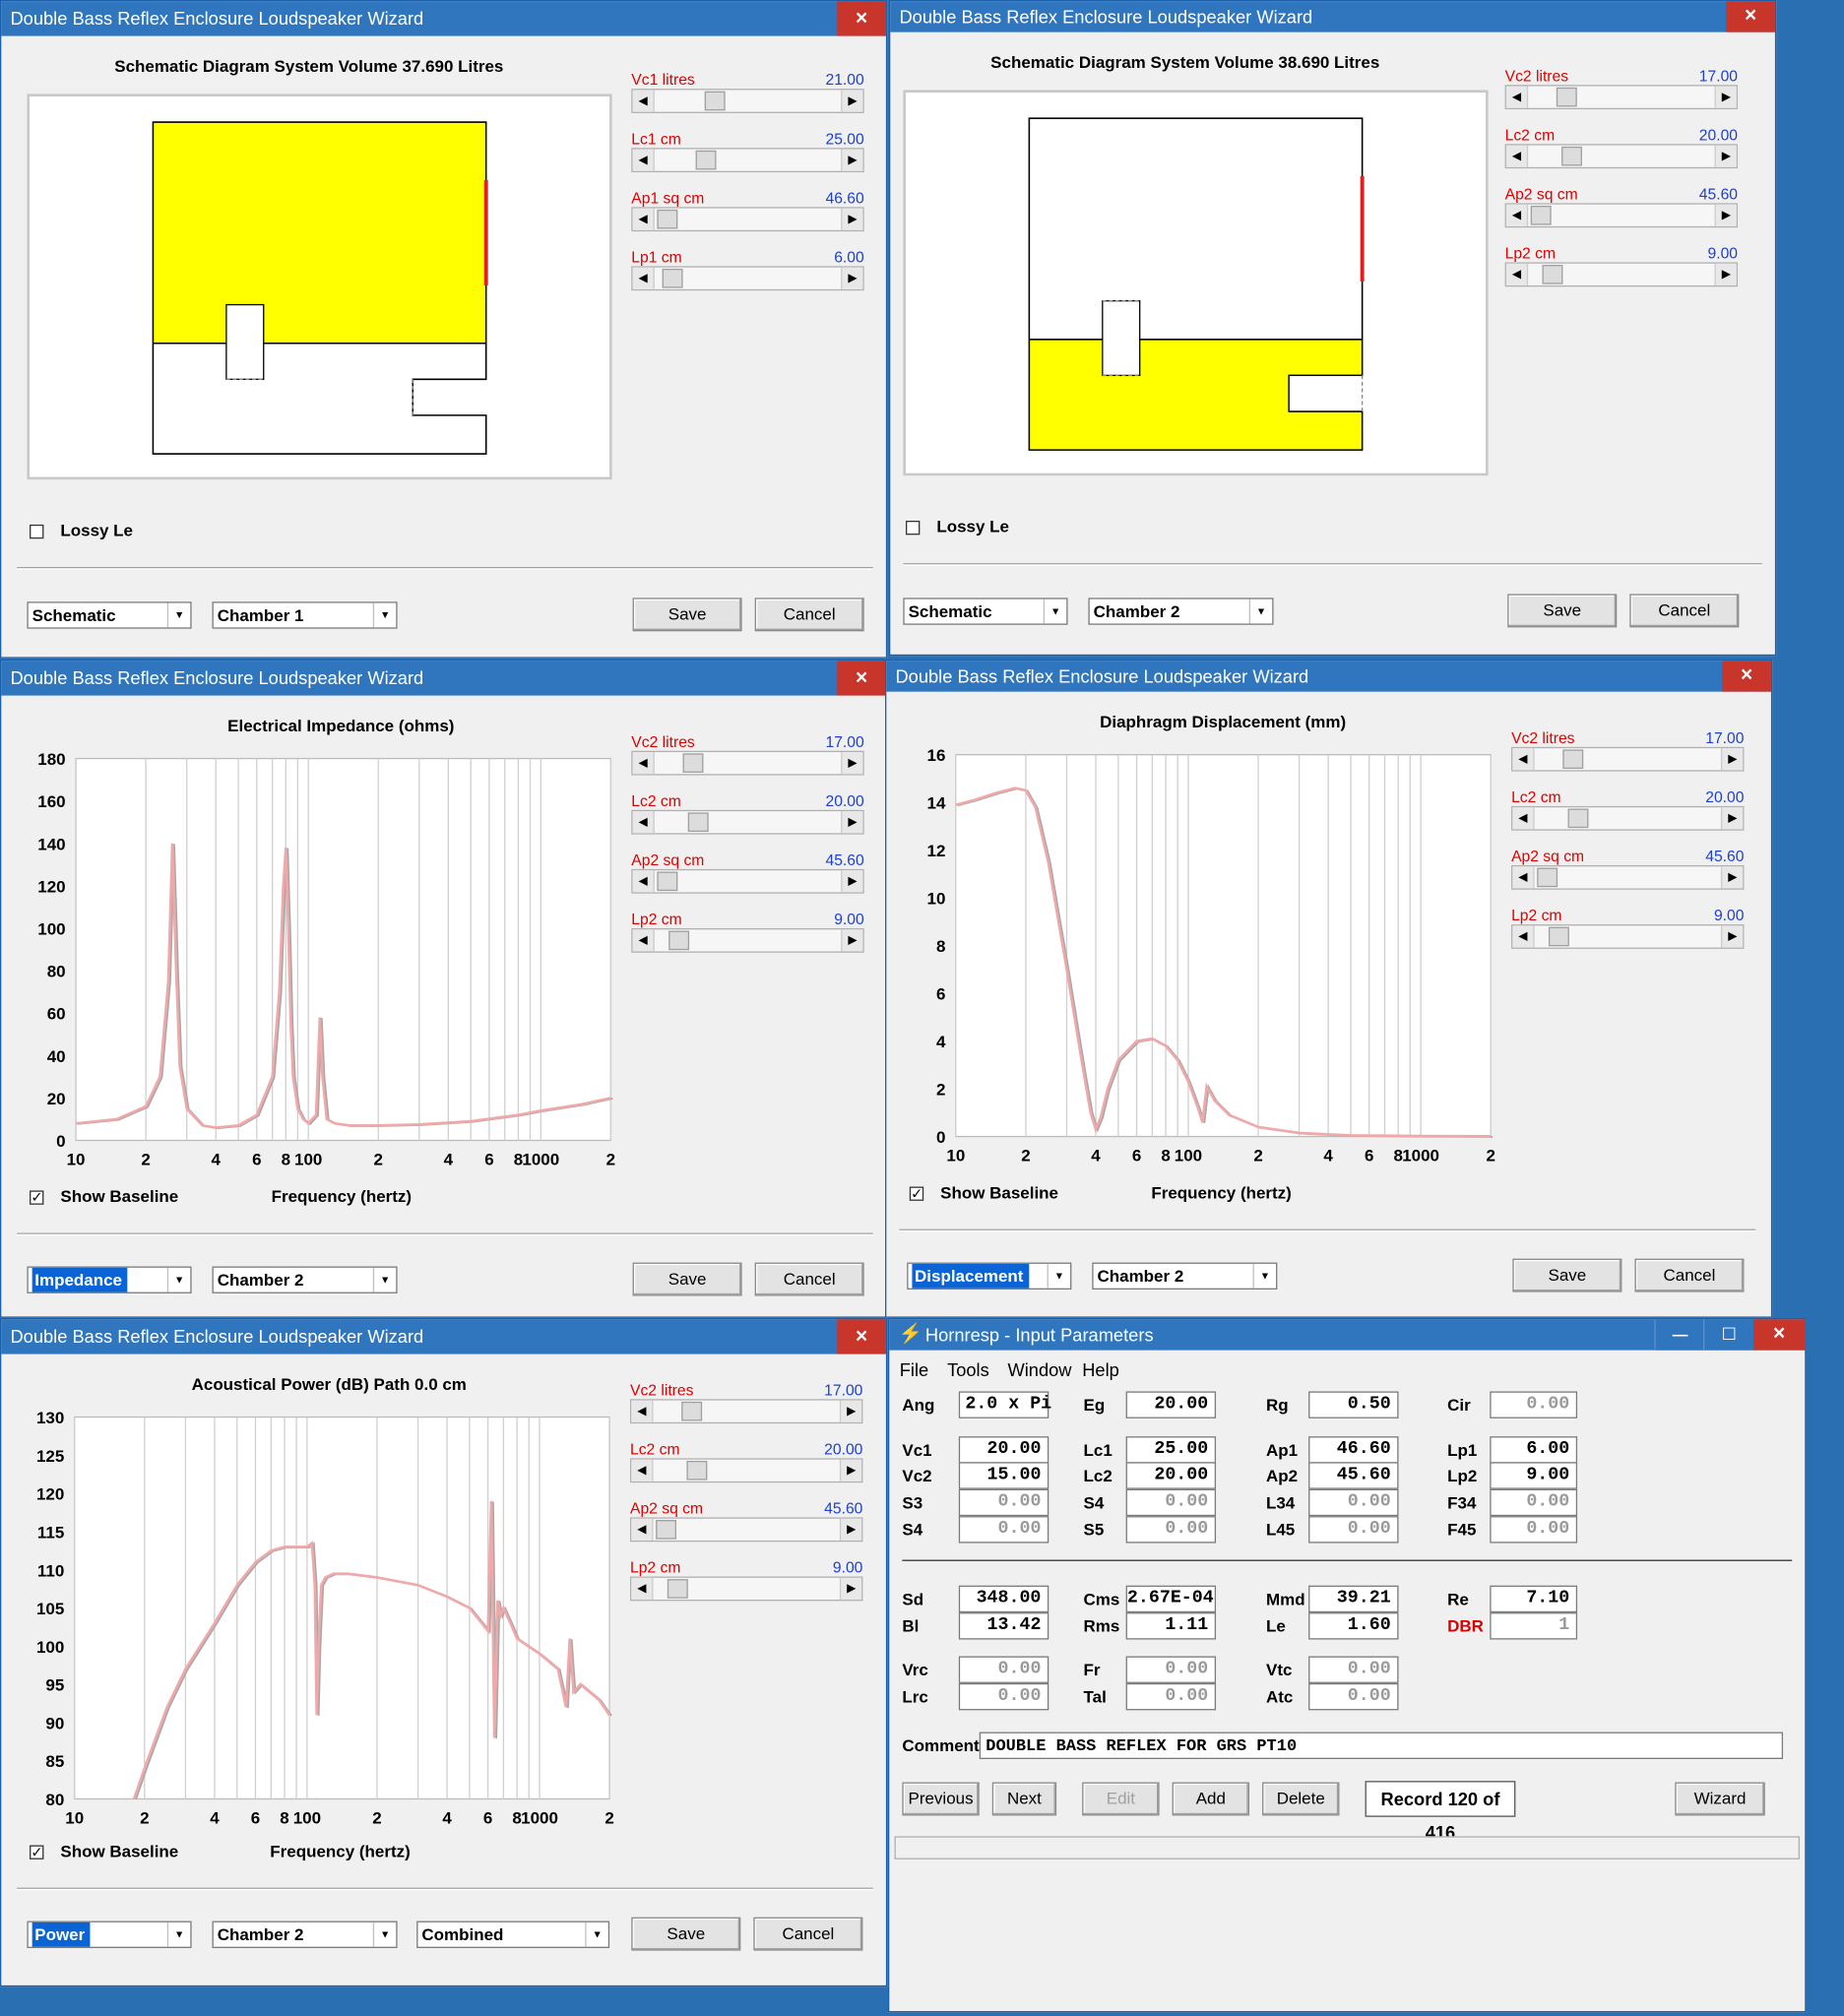 Image resolution: width=1844 pixels, height=2016 pixels. I want to click on add-button: Add, so click(1211, 1799).